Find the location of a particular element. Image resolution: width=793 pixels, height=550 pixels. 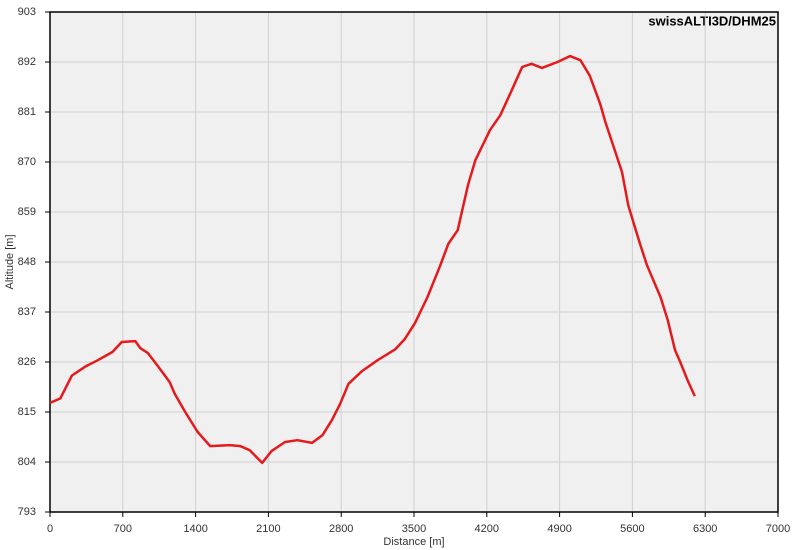

y-tick-label: 826 is located at coordinates (27, 362).